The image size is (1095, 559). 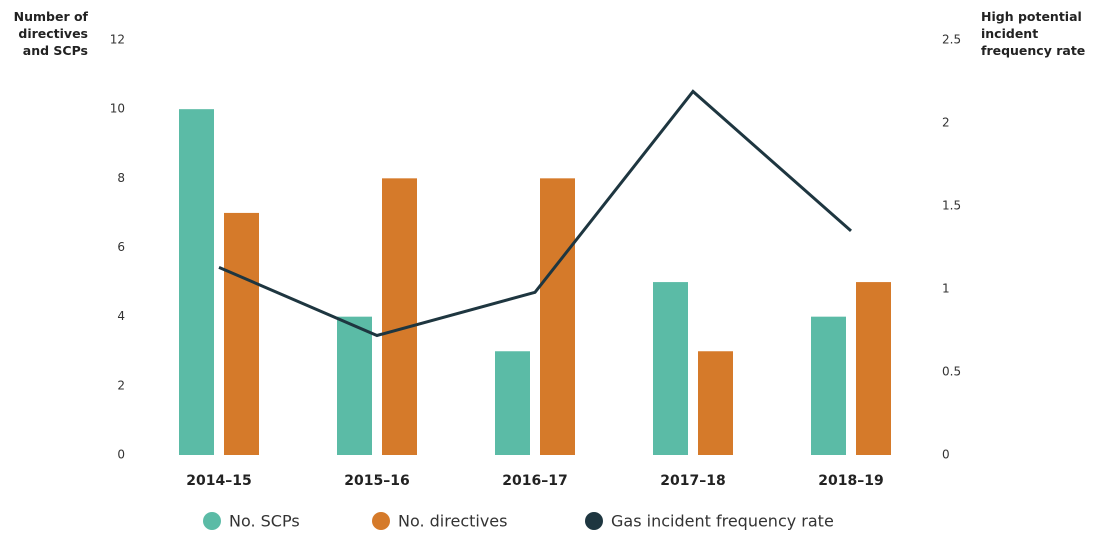 I want to click on y-axis-label: Number of directives and SCPs, so click(x=50, y=33).